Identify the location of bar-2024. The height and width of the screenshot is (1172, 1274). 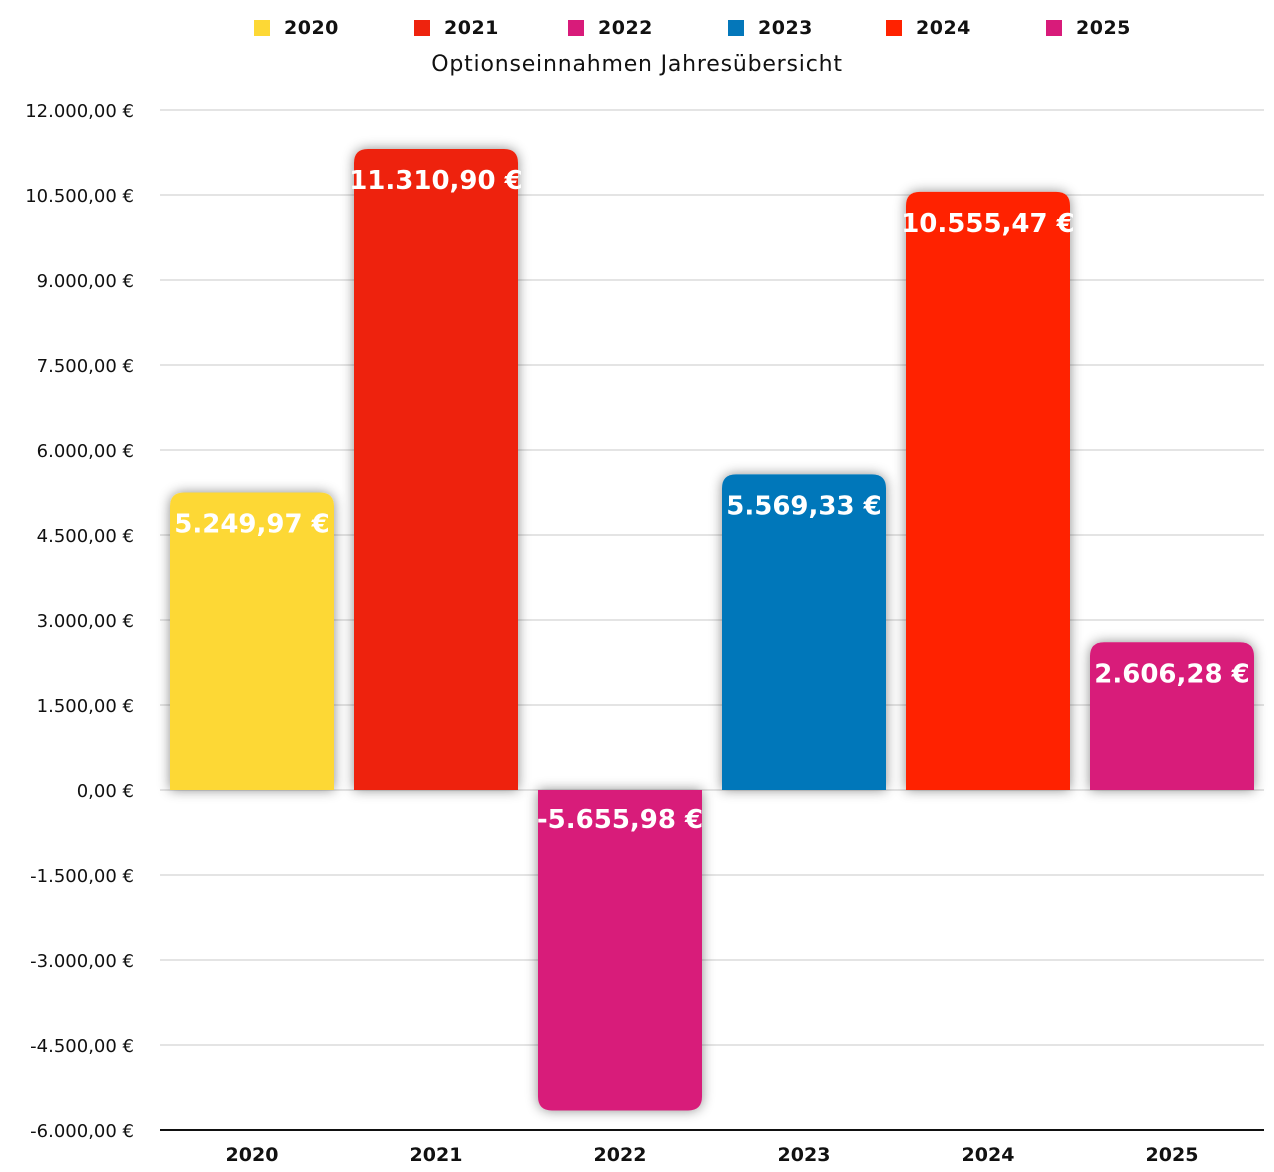
(988, 491).